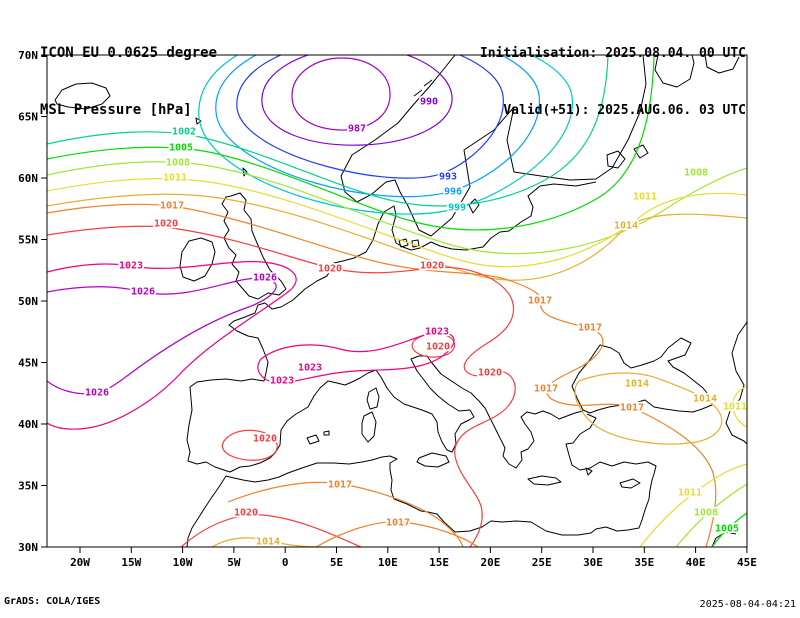  What do you see at coordinates (439, 562) in the screenshot?
I see `lon-label: 15E` at bounding box center [439, 562].